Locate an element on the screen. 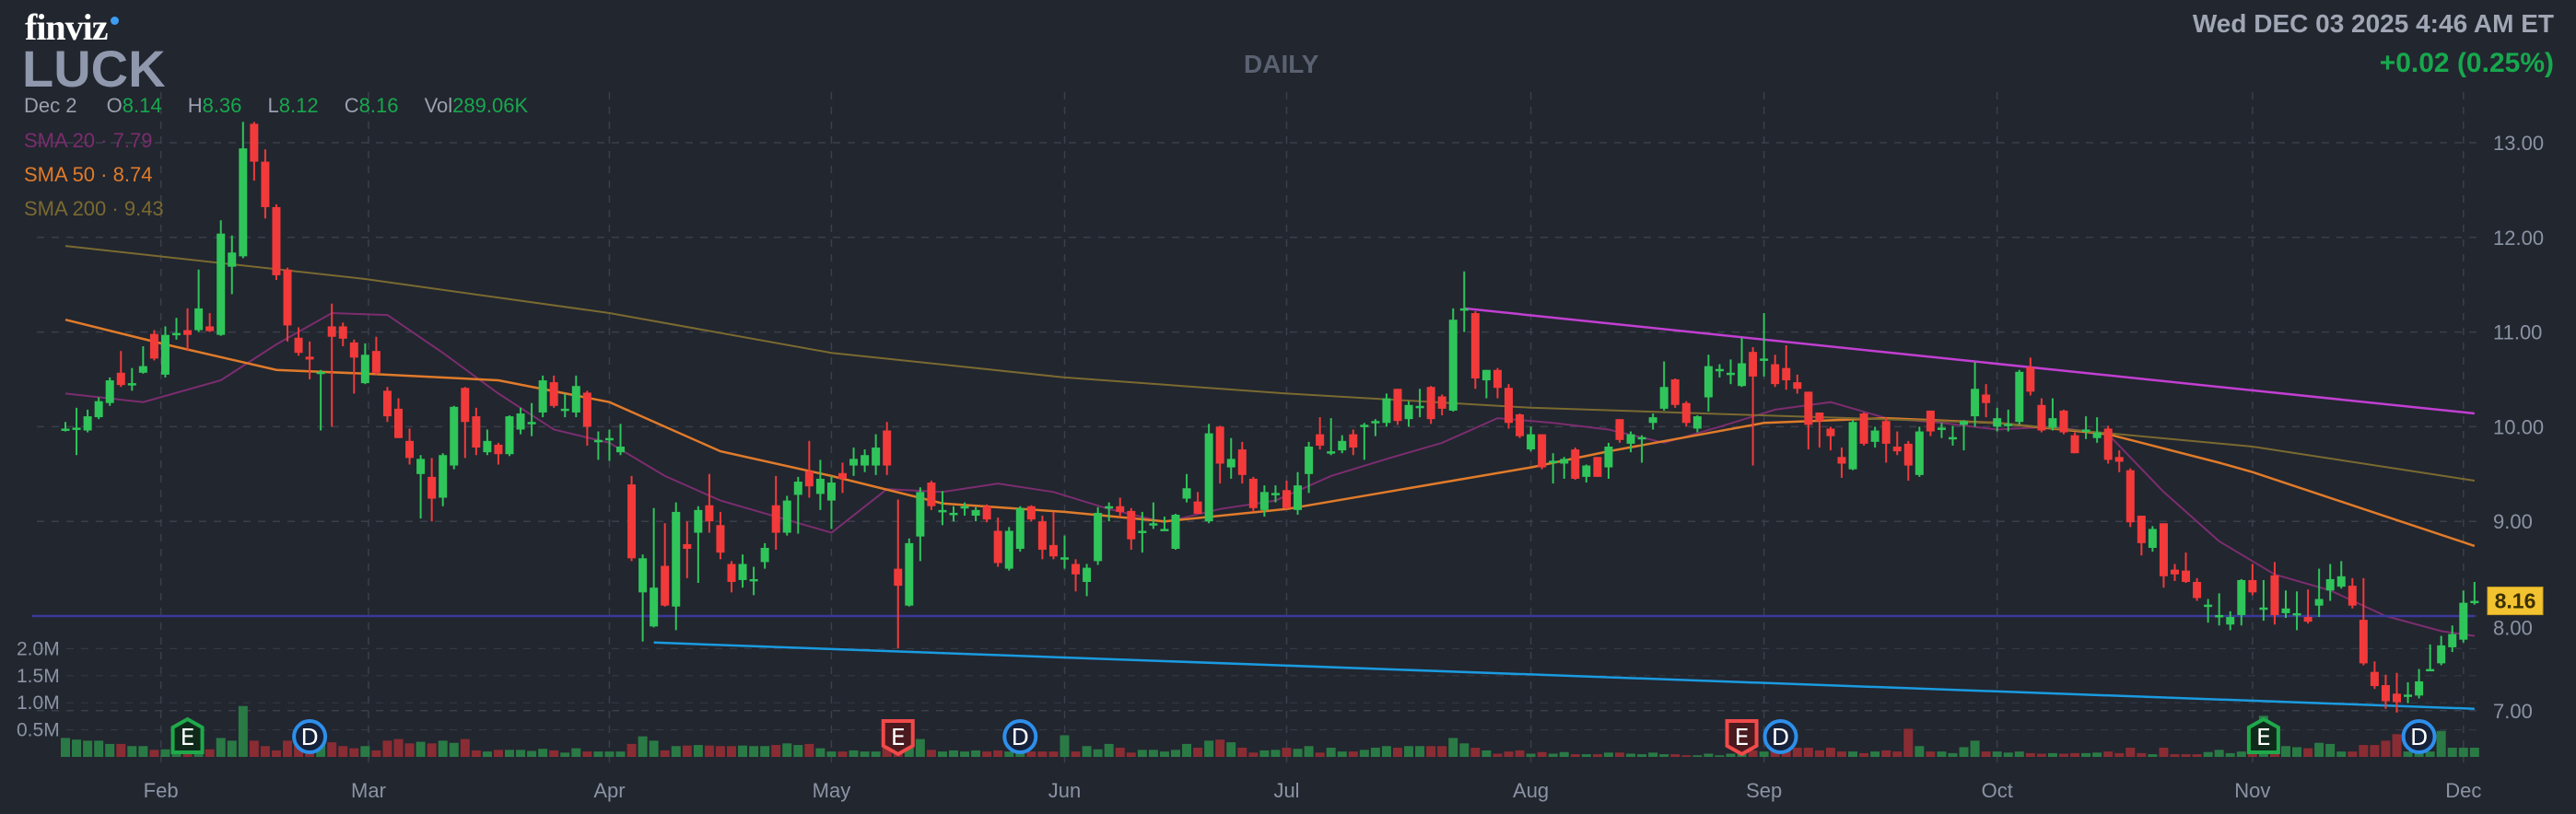 Image resolution: width=2576 pixels, height=814 pixels. sma50-legend: SMA 50 · 8.74 is located at coordinates (88, 174).